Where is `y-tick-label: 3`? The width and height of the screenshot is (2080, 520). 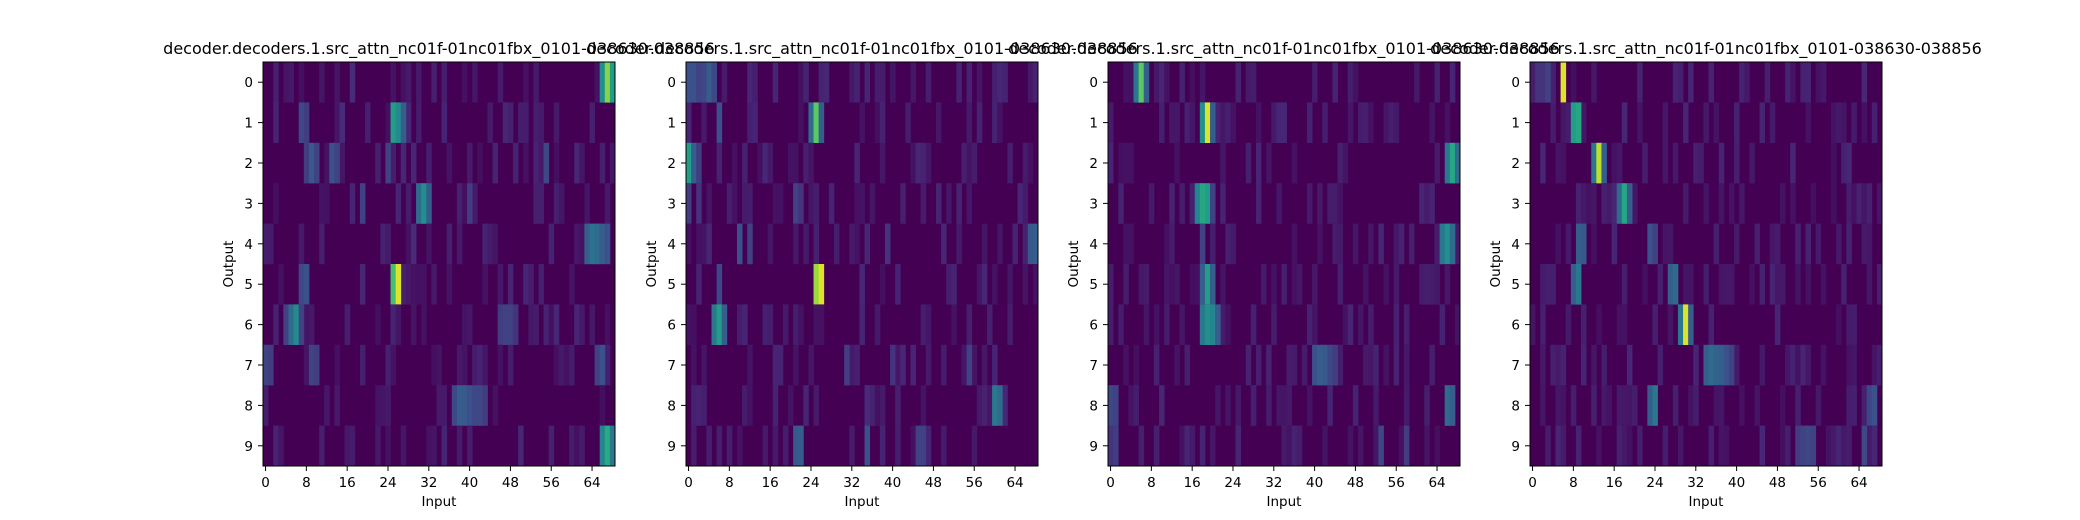 y-tick-label: 3 is located at coordinates (1093, 204).